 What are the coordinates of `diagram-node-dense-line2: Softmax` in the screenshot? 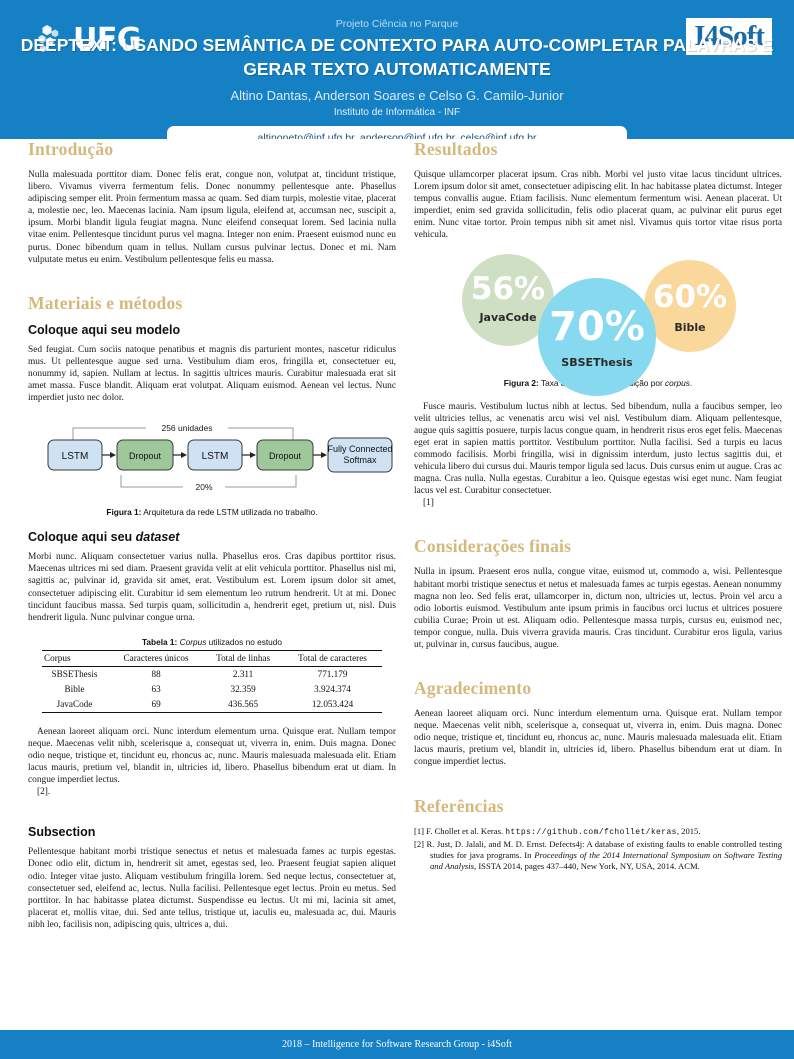 It's located at (360, 460).